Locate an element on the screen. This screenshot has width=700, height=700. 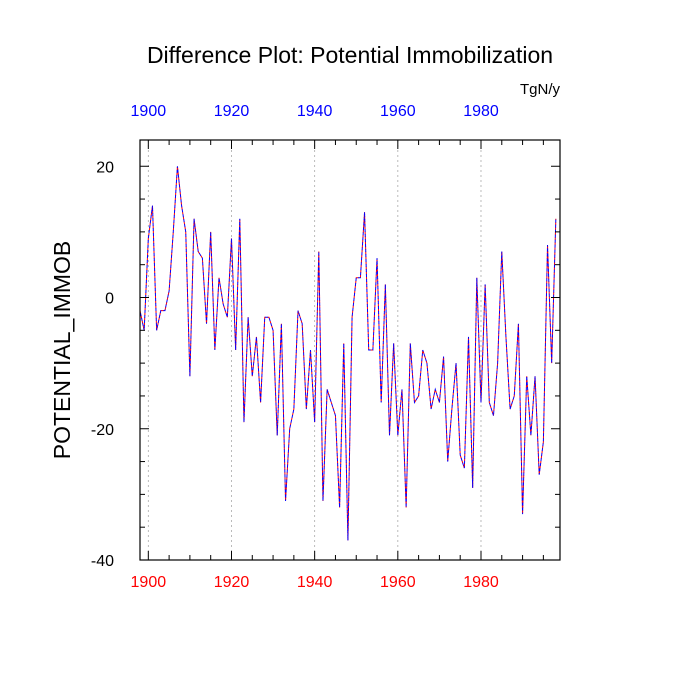
x-tick-label-top-1900: 1900 is located at coordinates (149, 111).